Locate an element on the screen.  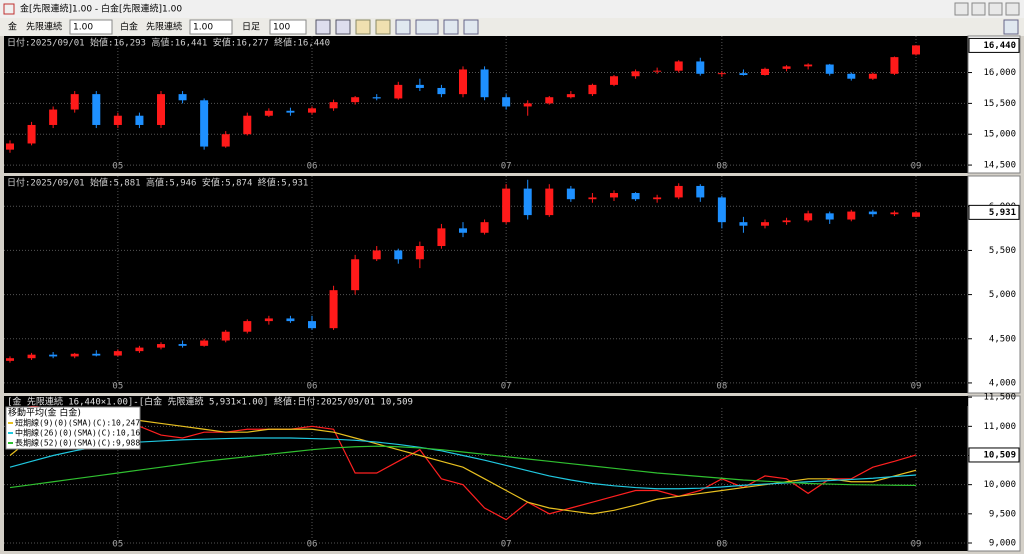
x-tick-label: 07 is located at coordinates (506, 545).